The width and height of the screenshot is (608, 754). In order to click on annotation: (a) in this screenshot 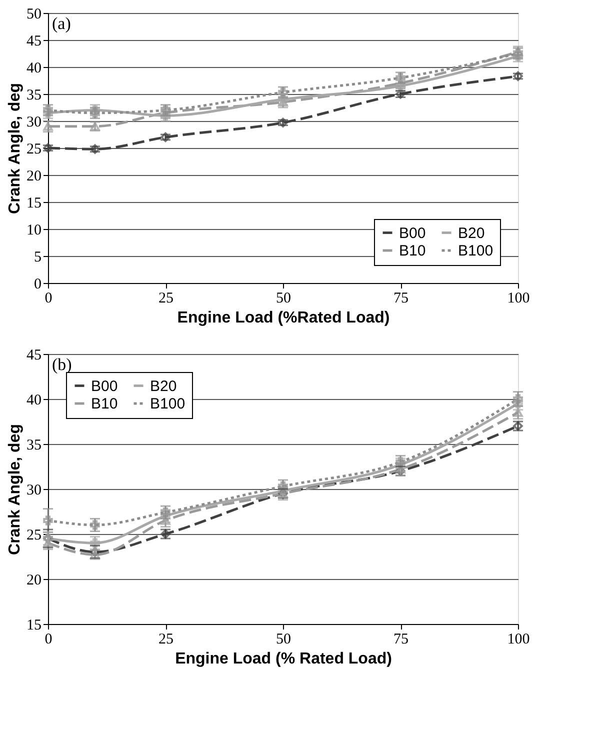, I will do `click(61, 23)`.